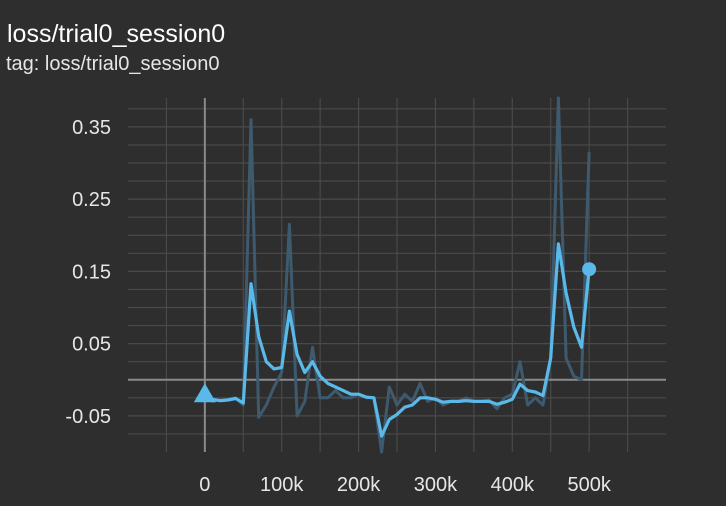  I want to click on series-start-marker, so click(204, 393).